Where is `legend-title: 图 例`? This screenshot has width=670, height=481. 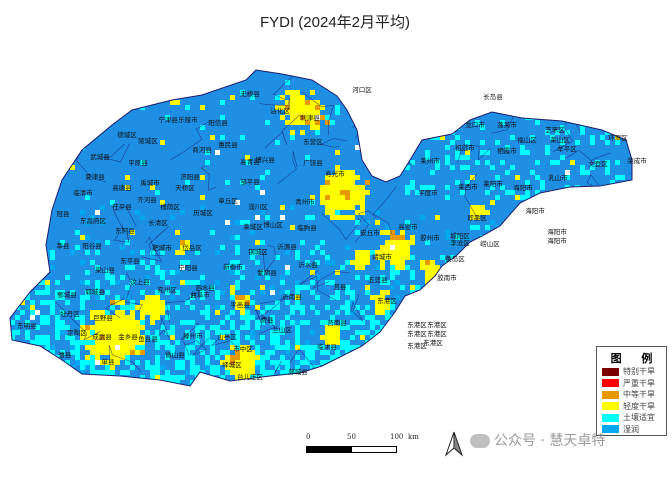
legend-title: 图 例 is located at coordinates (635, 358).